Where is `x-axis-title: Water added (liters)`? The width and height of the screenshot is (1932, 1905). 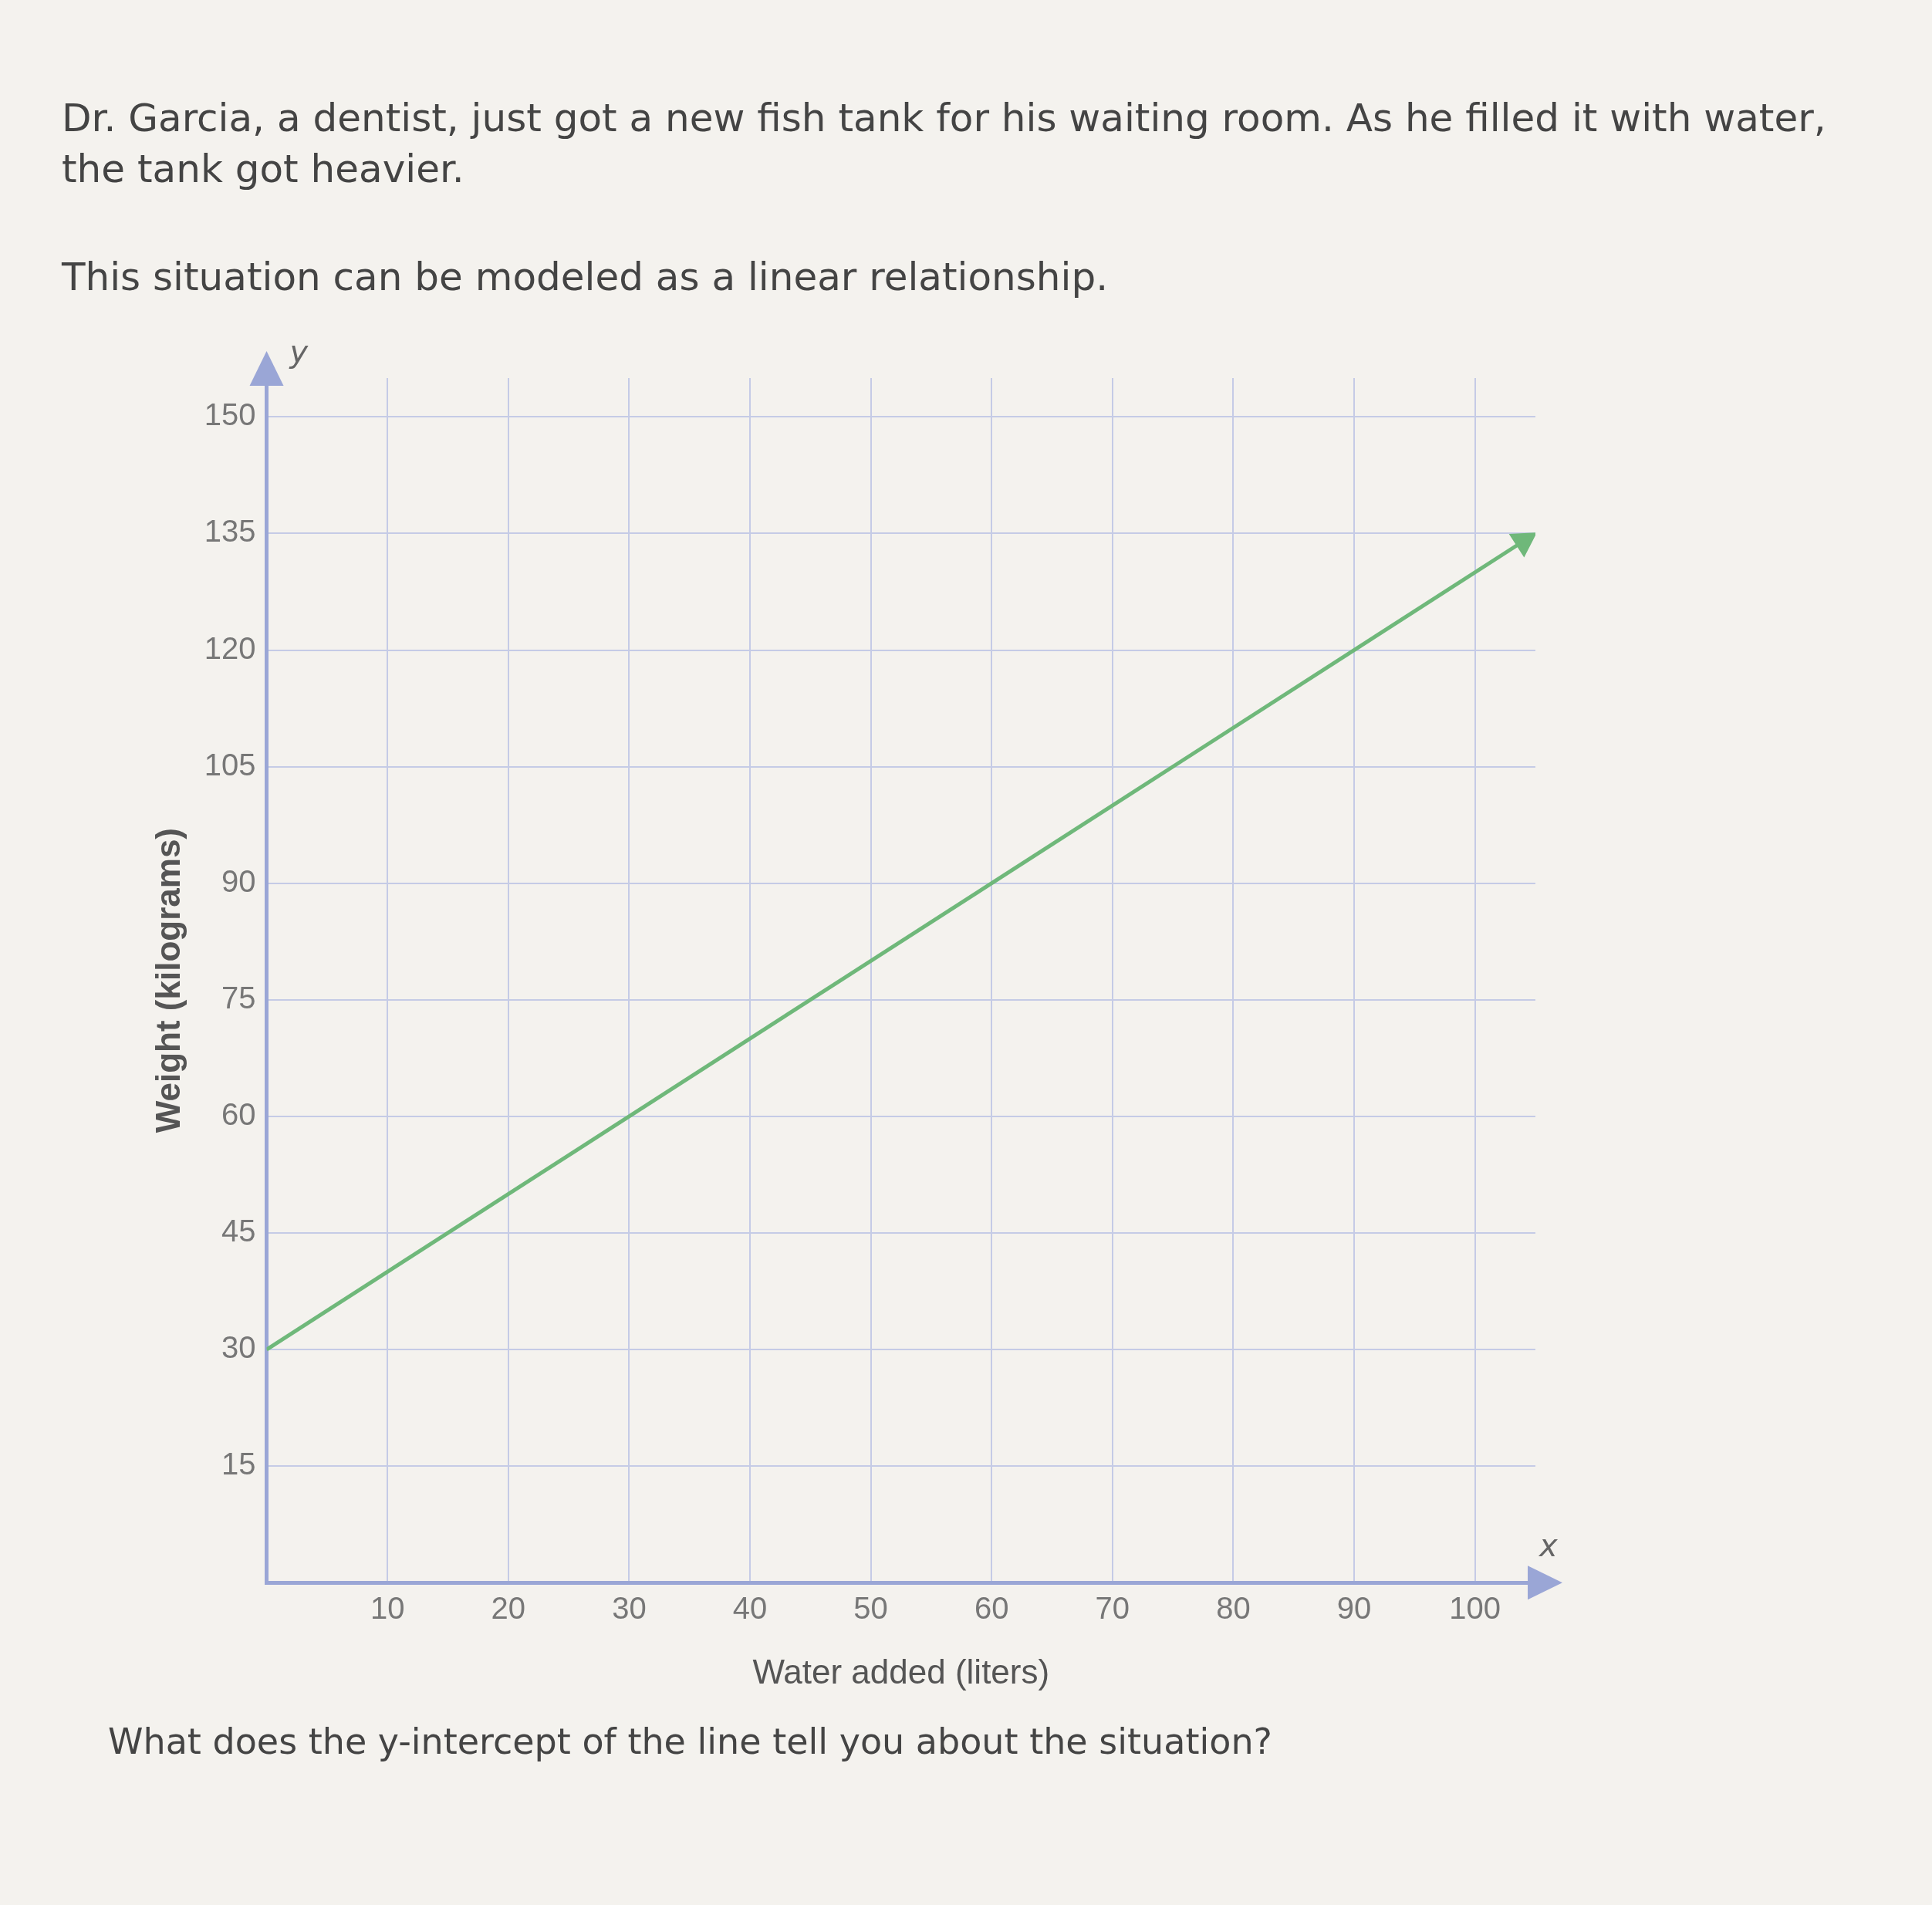
x-axis-title: Water added (liters) is located at coordinates (901, 1671).